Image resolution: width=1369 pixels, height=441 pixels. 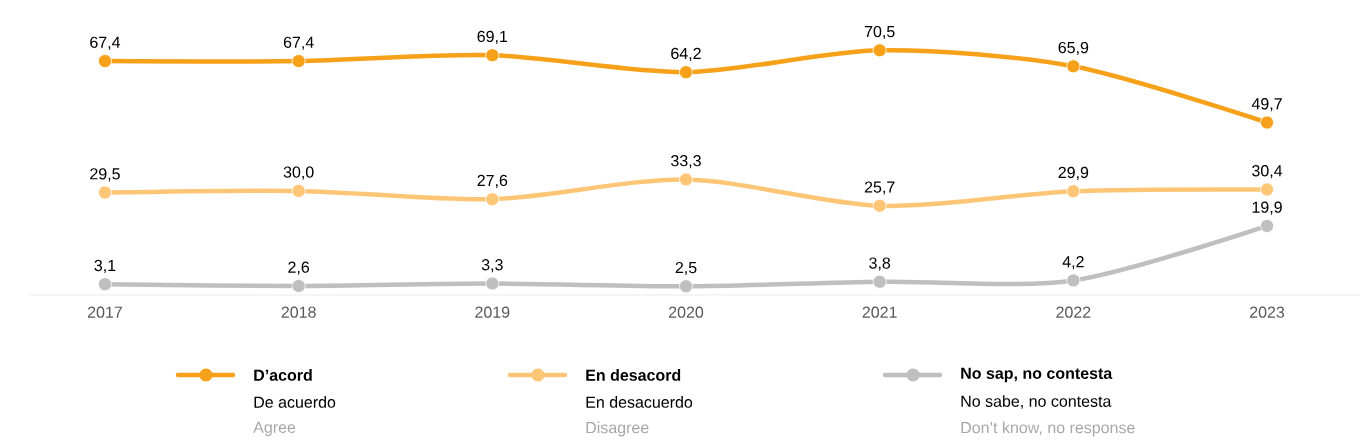 I want to click on data-label: 70,5, so click(x=879, y=32).